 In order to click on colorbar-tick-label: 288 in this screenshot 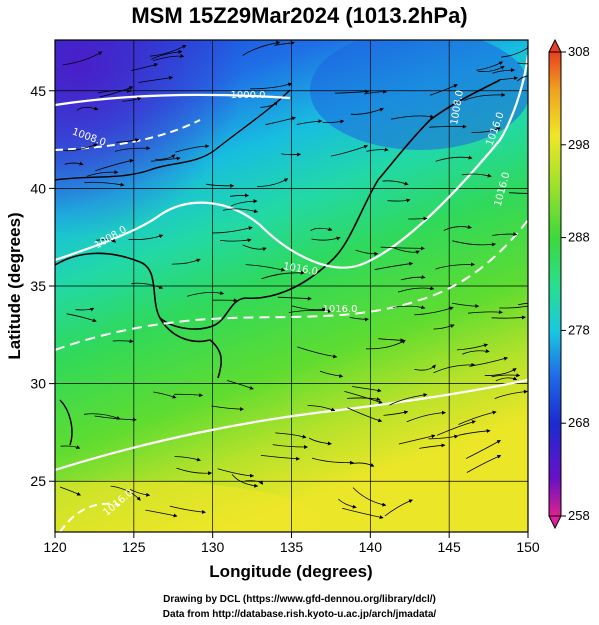, I will do `click(579, 237)`.